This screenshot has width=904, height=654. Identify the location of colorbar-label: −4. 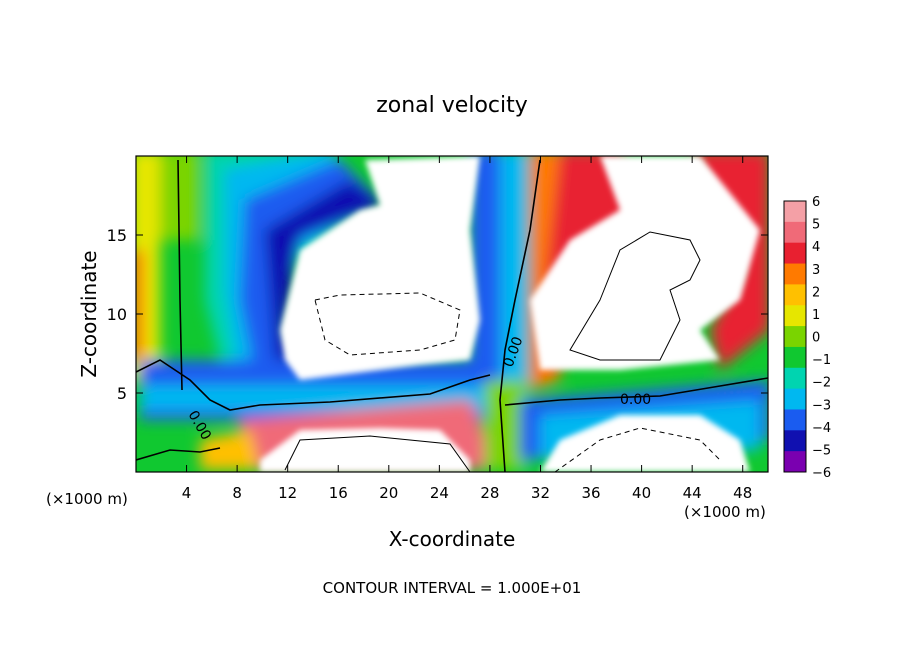
(821, 428).